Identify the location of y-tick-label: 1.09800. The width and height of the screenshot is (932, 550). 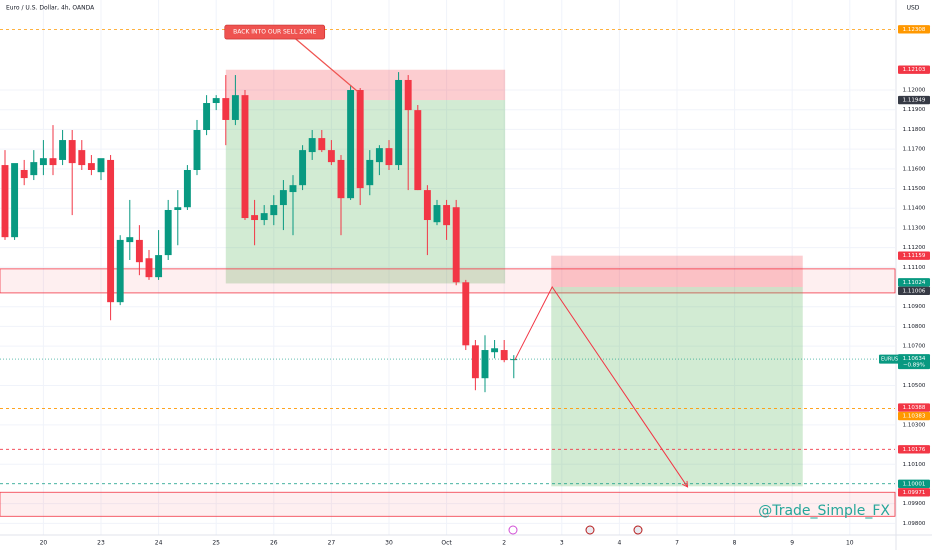
(914, 524).